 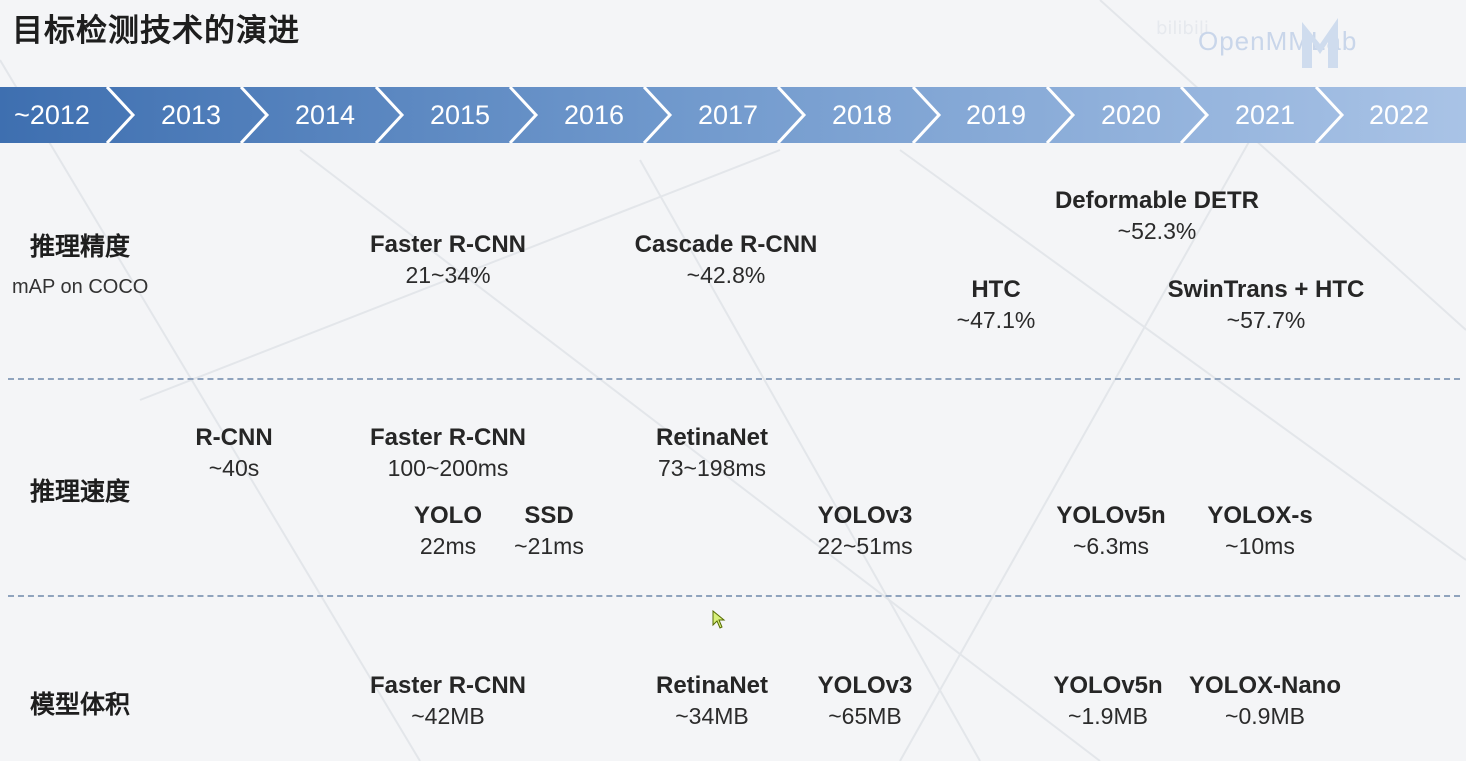 I want to click on item-value: ~6.3ms, so click(x=1111, y=546).